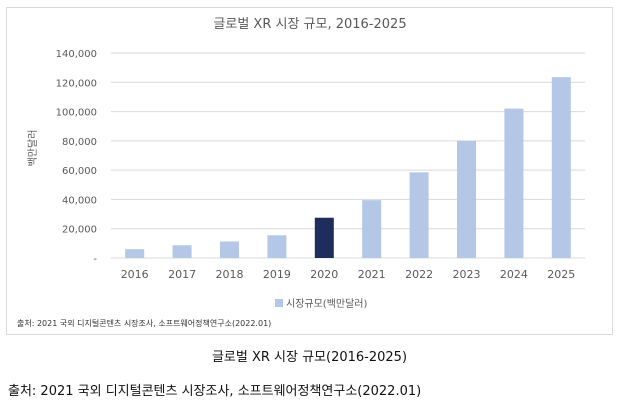 Image resolution: width=619 pixels, height=408 pixels. What do you see at coordinates (309, 24) in the screenshot?
I see `chart-title: 글로벌 XR 시장 규모, 2016-2025` at bounding box center [309, 24].